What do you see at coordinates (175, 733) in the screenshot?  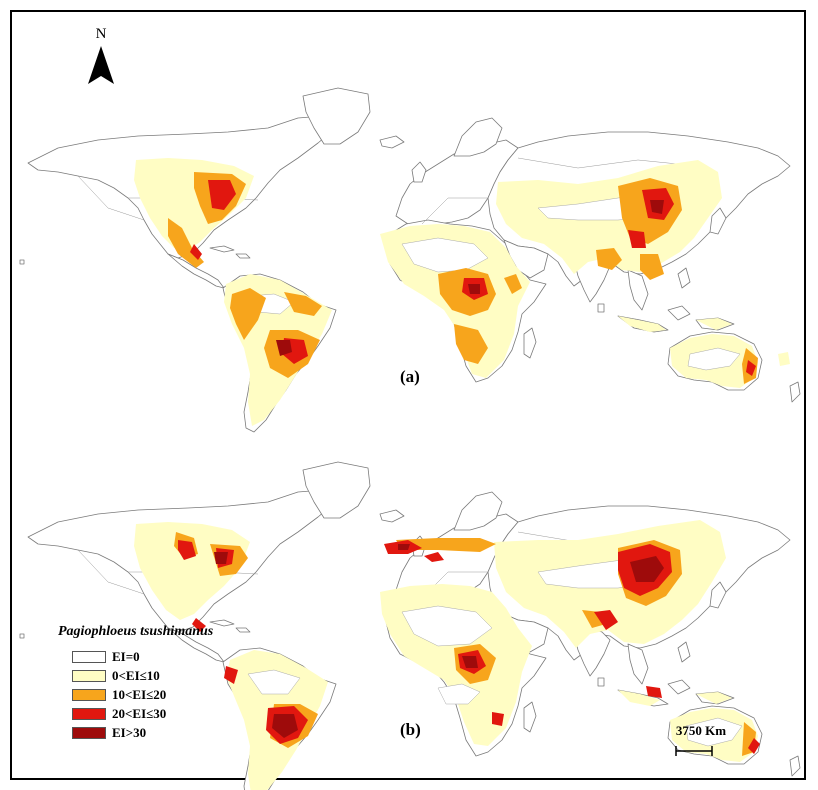 I see `legend-item: EI>30` at bounding box center [175, 733].